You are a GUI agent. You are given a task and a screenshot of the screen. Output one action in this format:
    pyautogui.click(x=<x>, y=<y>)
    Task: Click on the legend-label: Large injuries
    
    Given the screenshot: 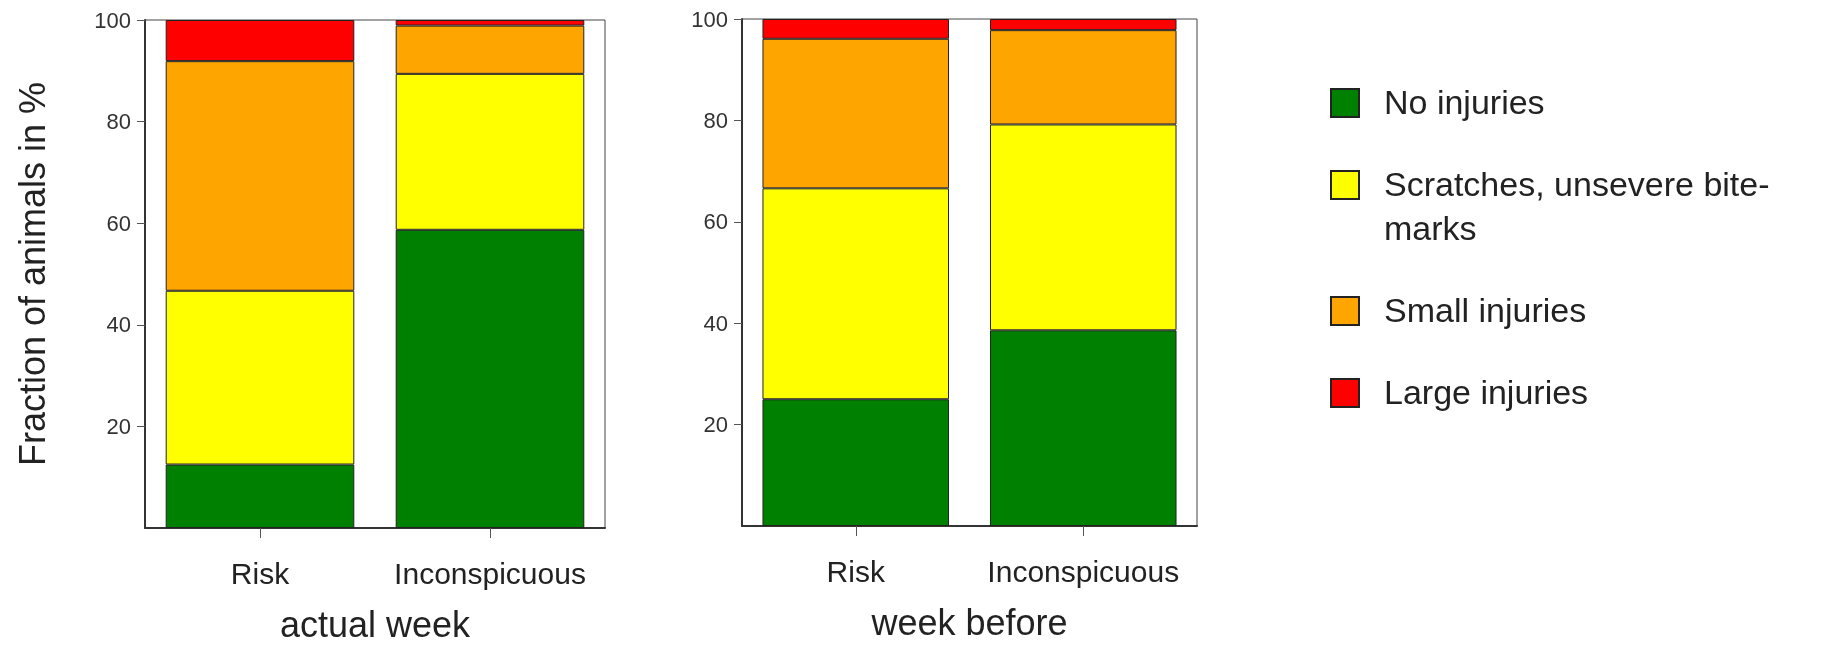 What is the action you would take?
    pyautogui.click(x=1487, y=392)
    